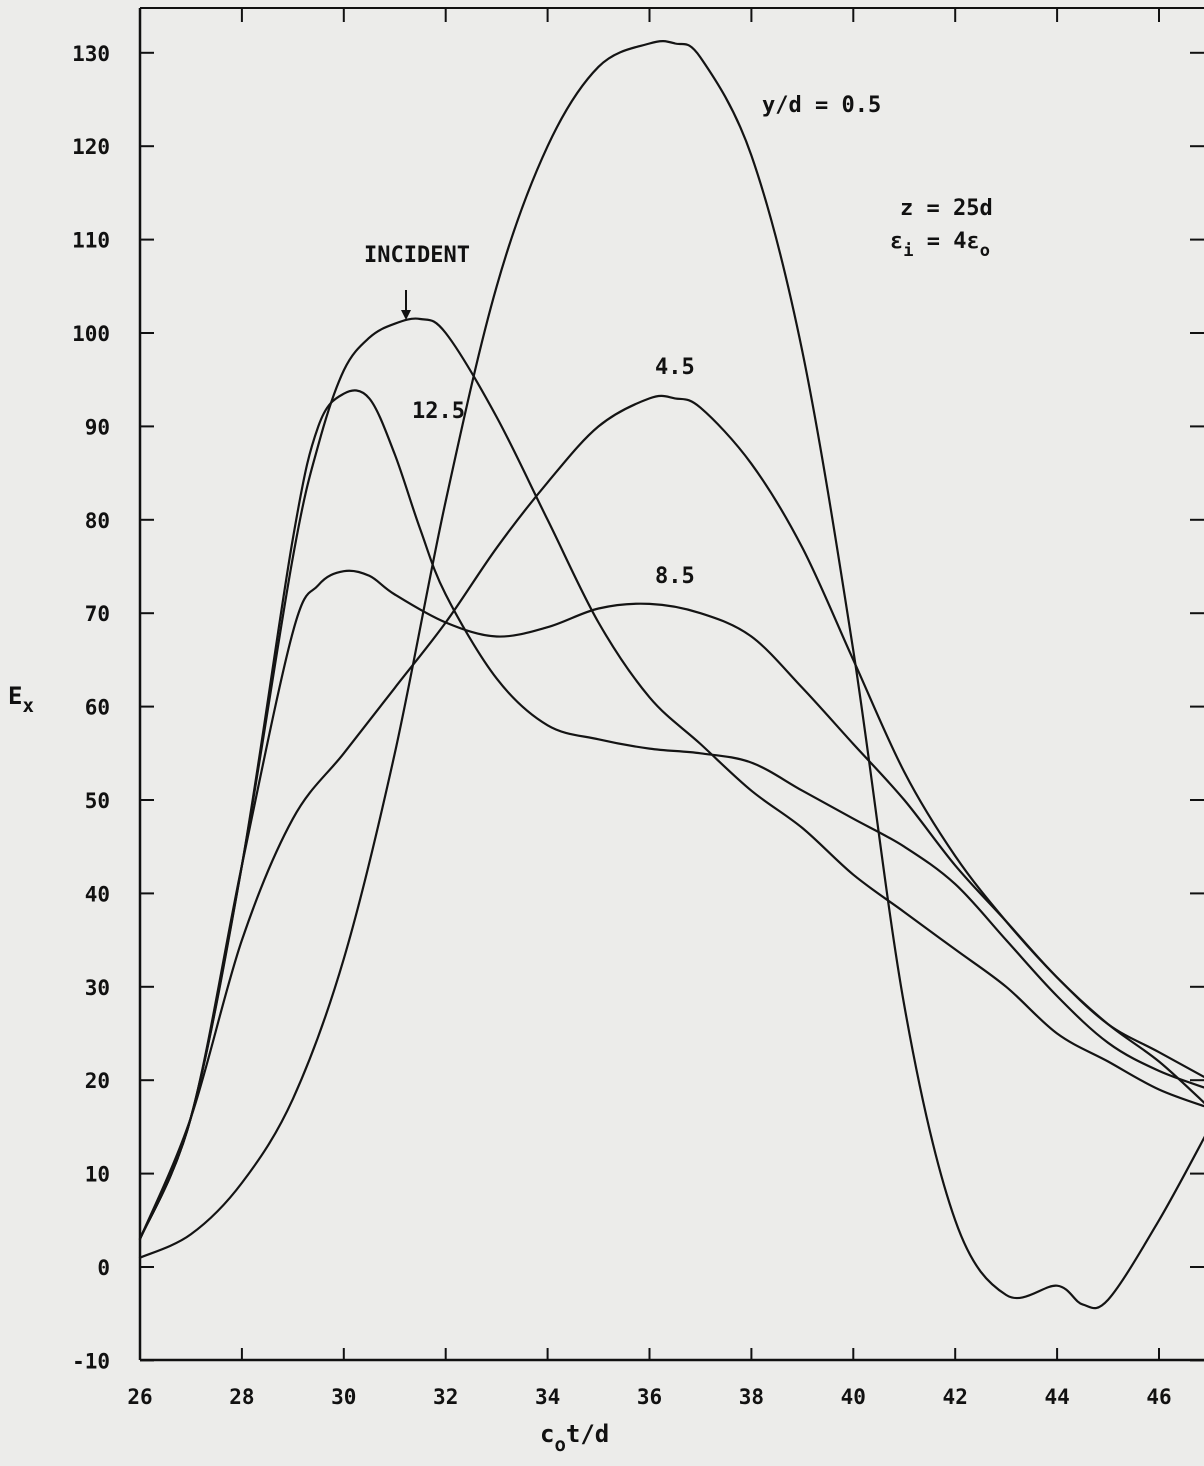 The height and width of the screenshot is (1466, 1204). I want to click on incident-arrow, so click(406, 305).